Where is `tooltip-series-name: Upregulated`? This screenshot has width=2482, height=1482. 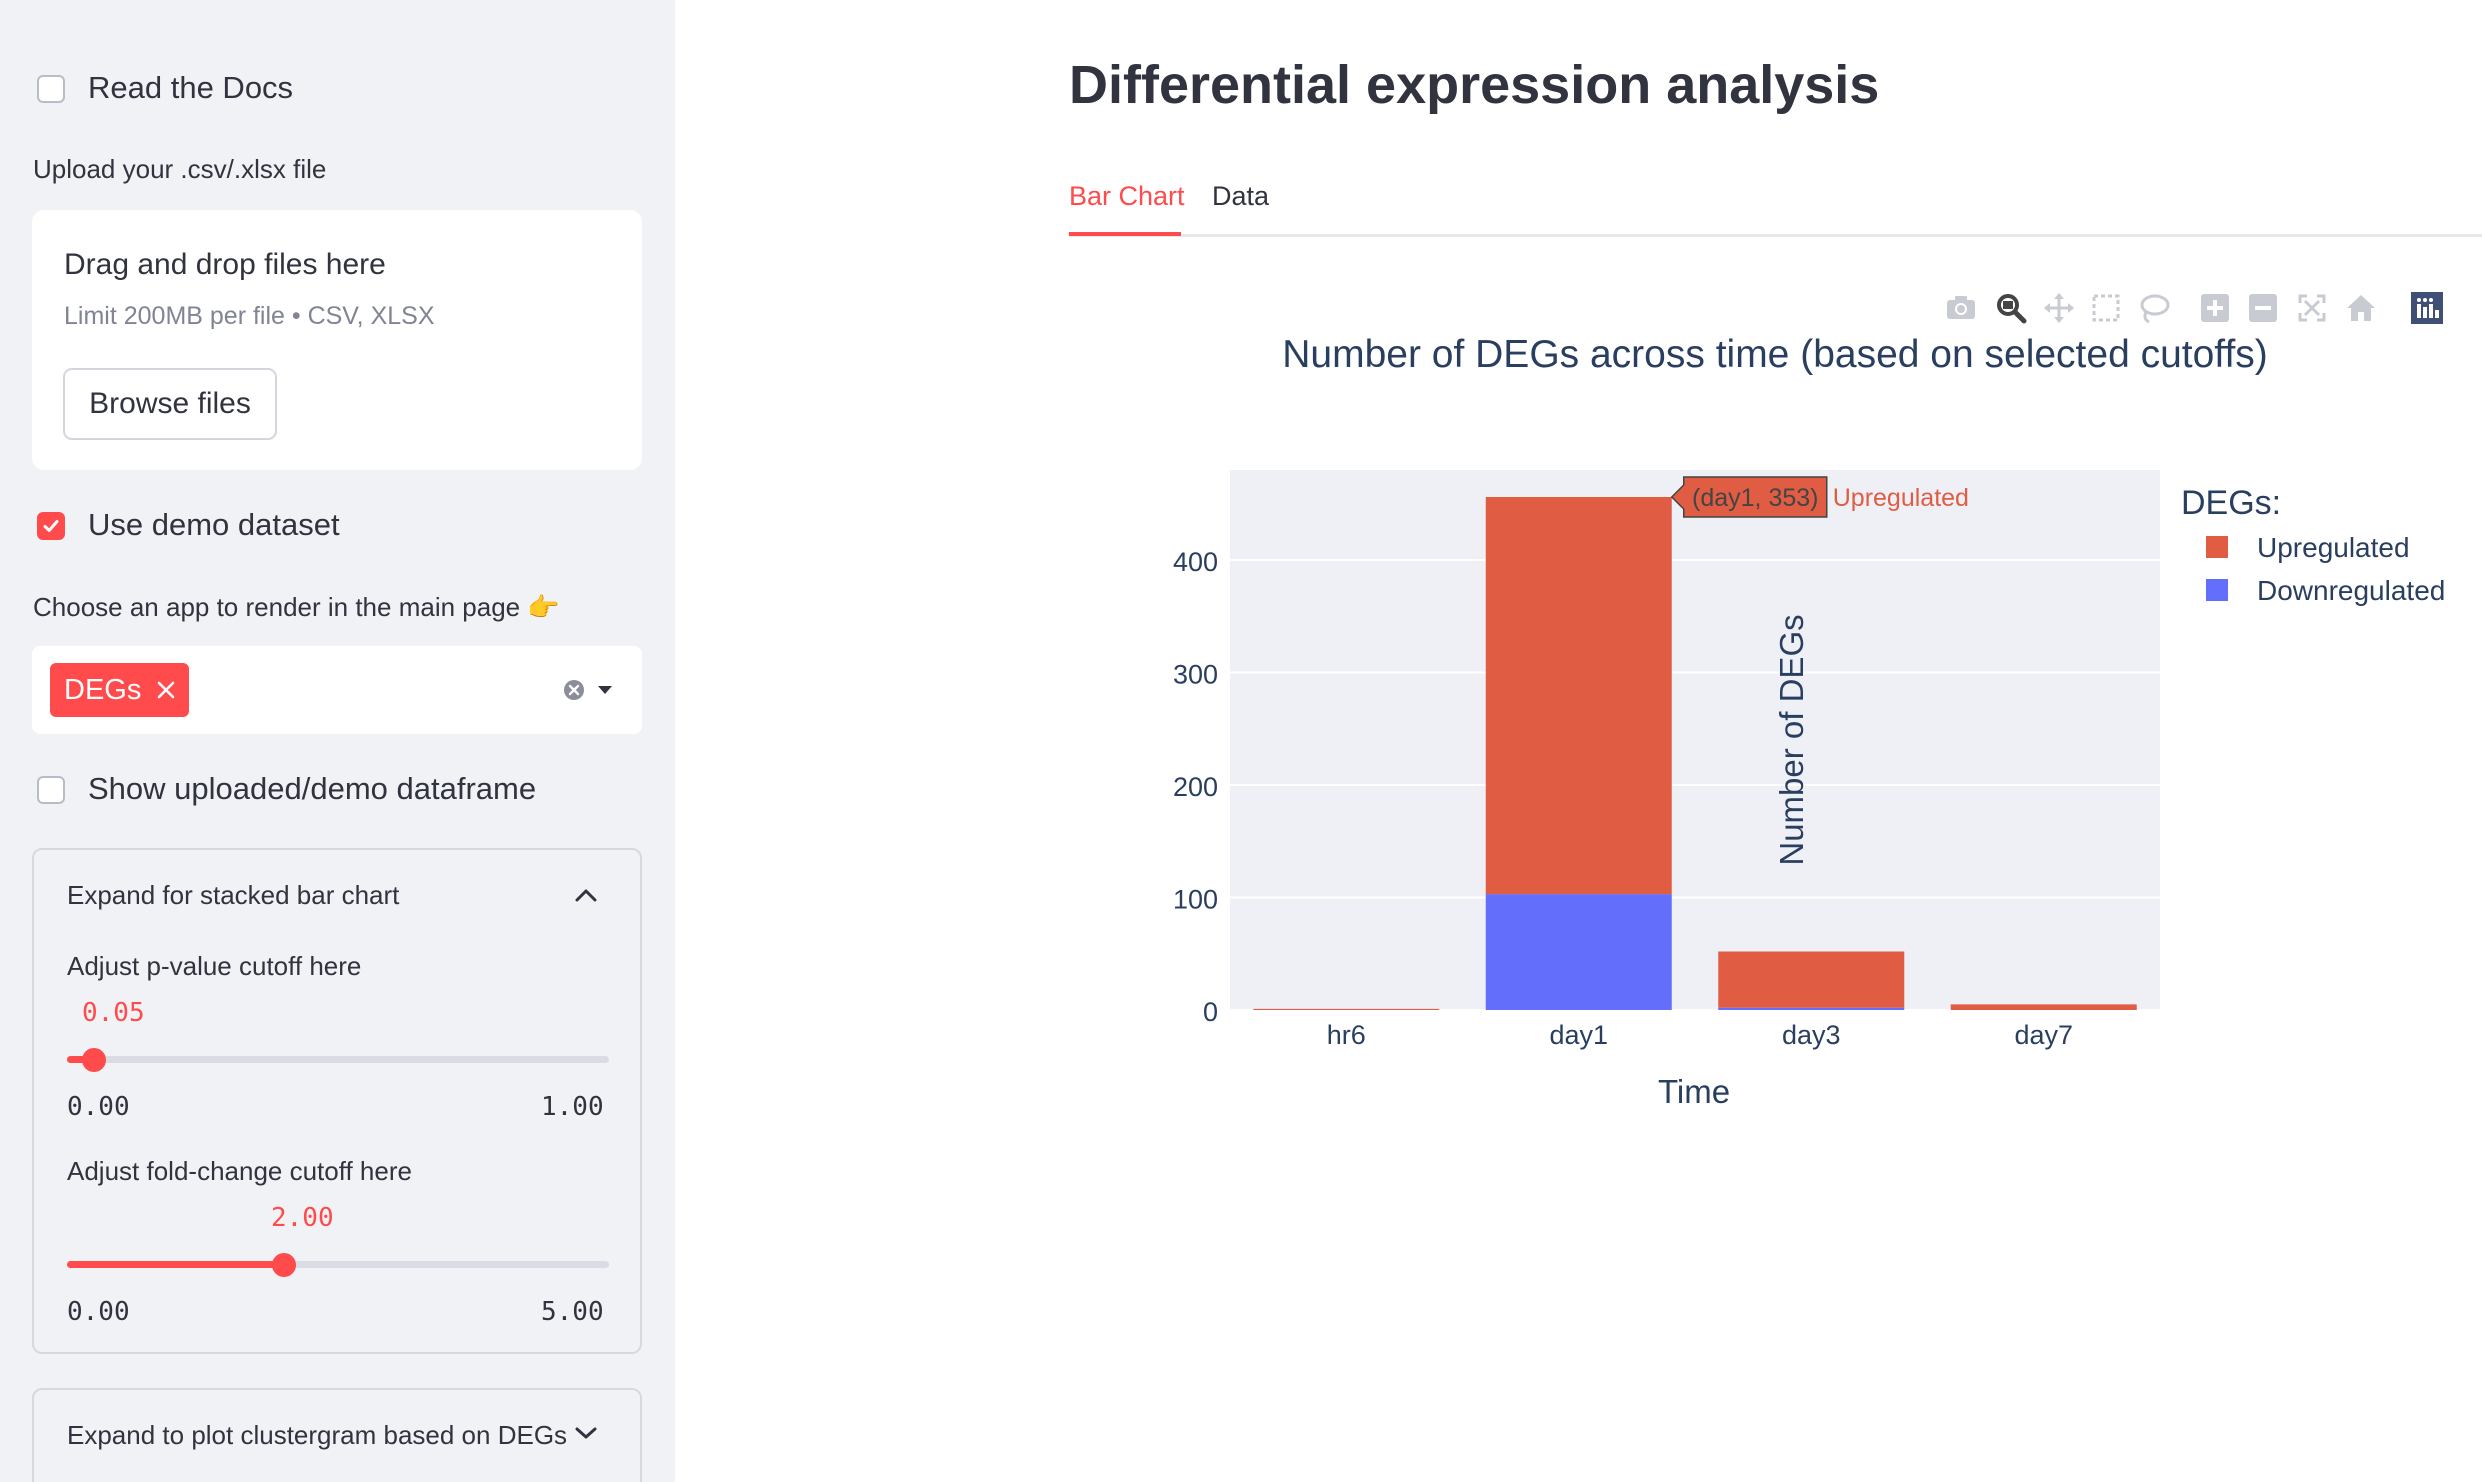
tooltip-series-name: Upregulated is located at coordinates (1901, 498).